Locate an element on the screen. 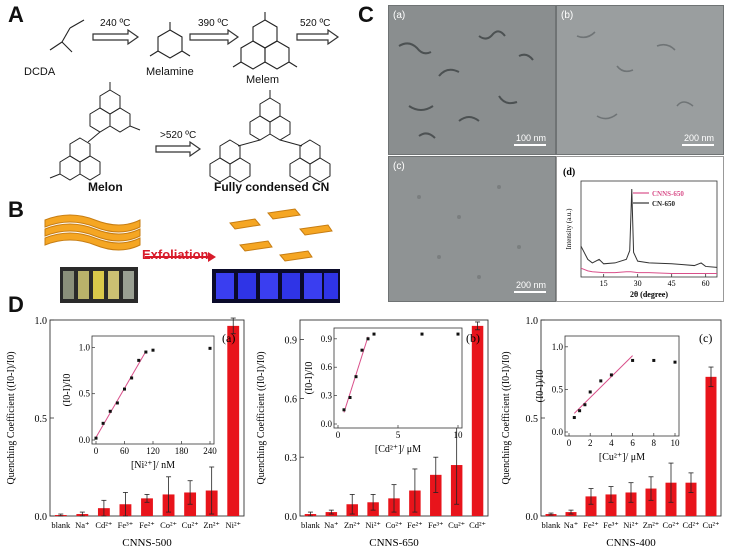 The image size is (729, 554). bar-c-ytick-label-1: 0.5 is located at coordinates (532, 419).